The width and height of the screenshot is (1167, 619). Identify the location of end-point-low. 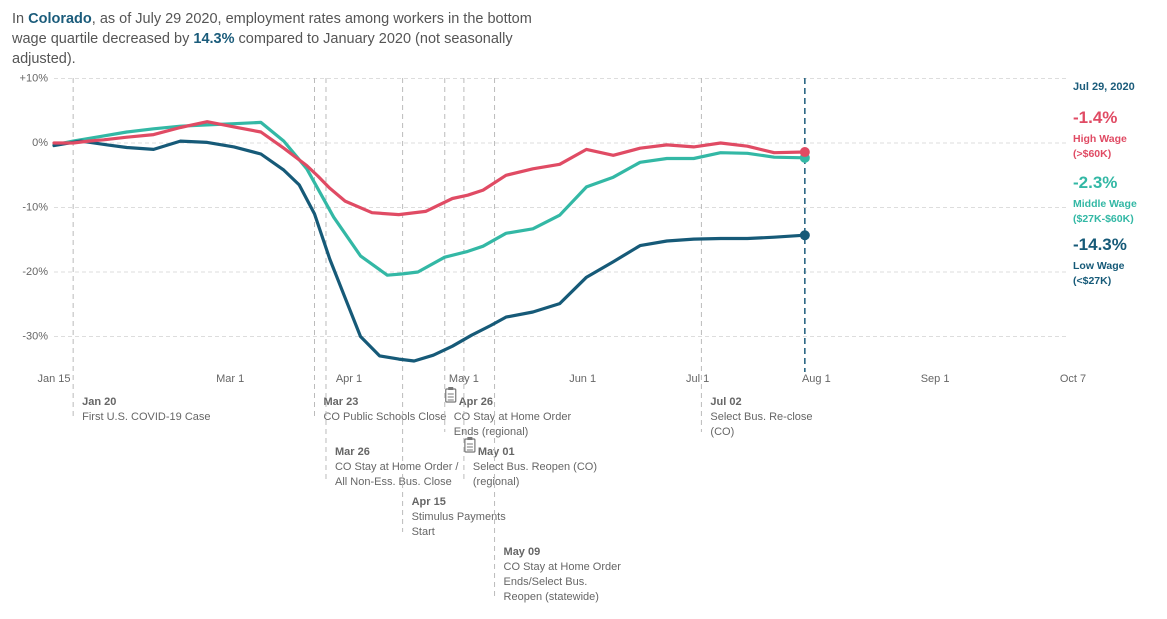
(804, 235).